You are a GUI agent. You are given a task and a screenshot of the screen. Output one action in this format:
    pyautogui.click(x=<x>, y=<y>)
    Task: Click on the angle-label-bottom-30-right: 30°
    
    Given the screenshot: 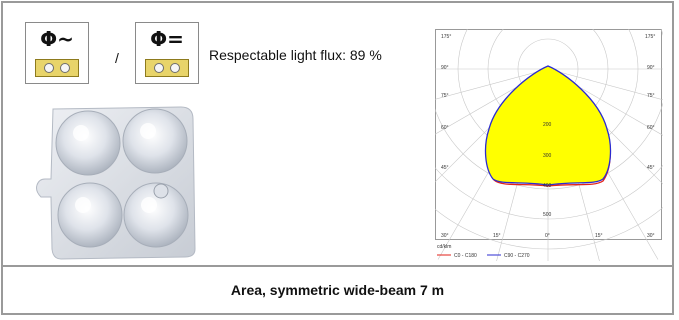 What is the action you would take?
    pyautogui.click(x=651, y=236)
    